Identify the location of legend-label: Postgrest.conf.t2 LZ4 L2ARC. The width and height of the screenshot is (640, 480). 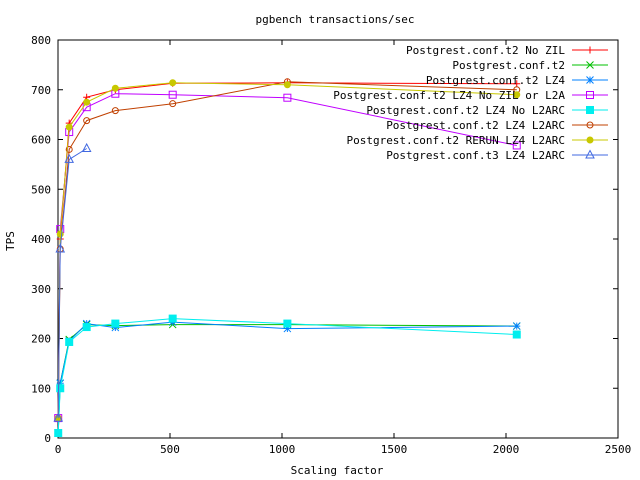
(475, 125).